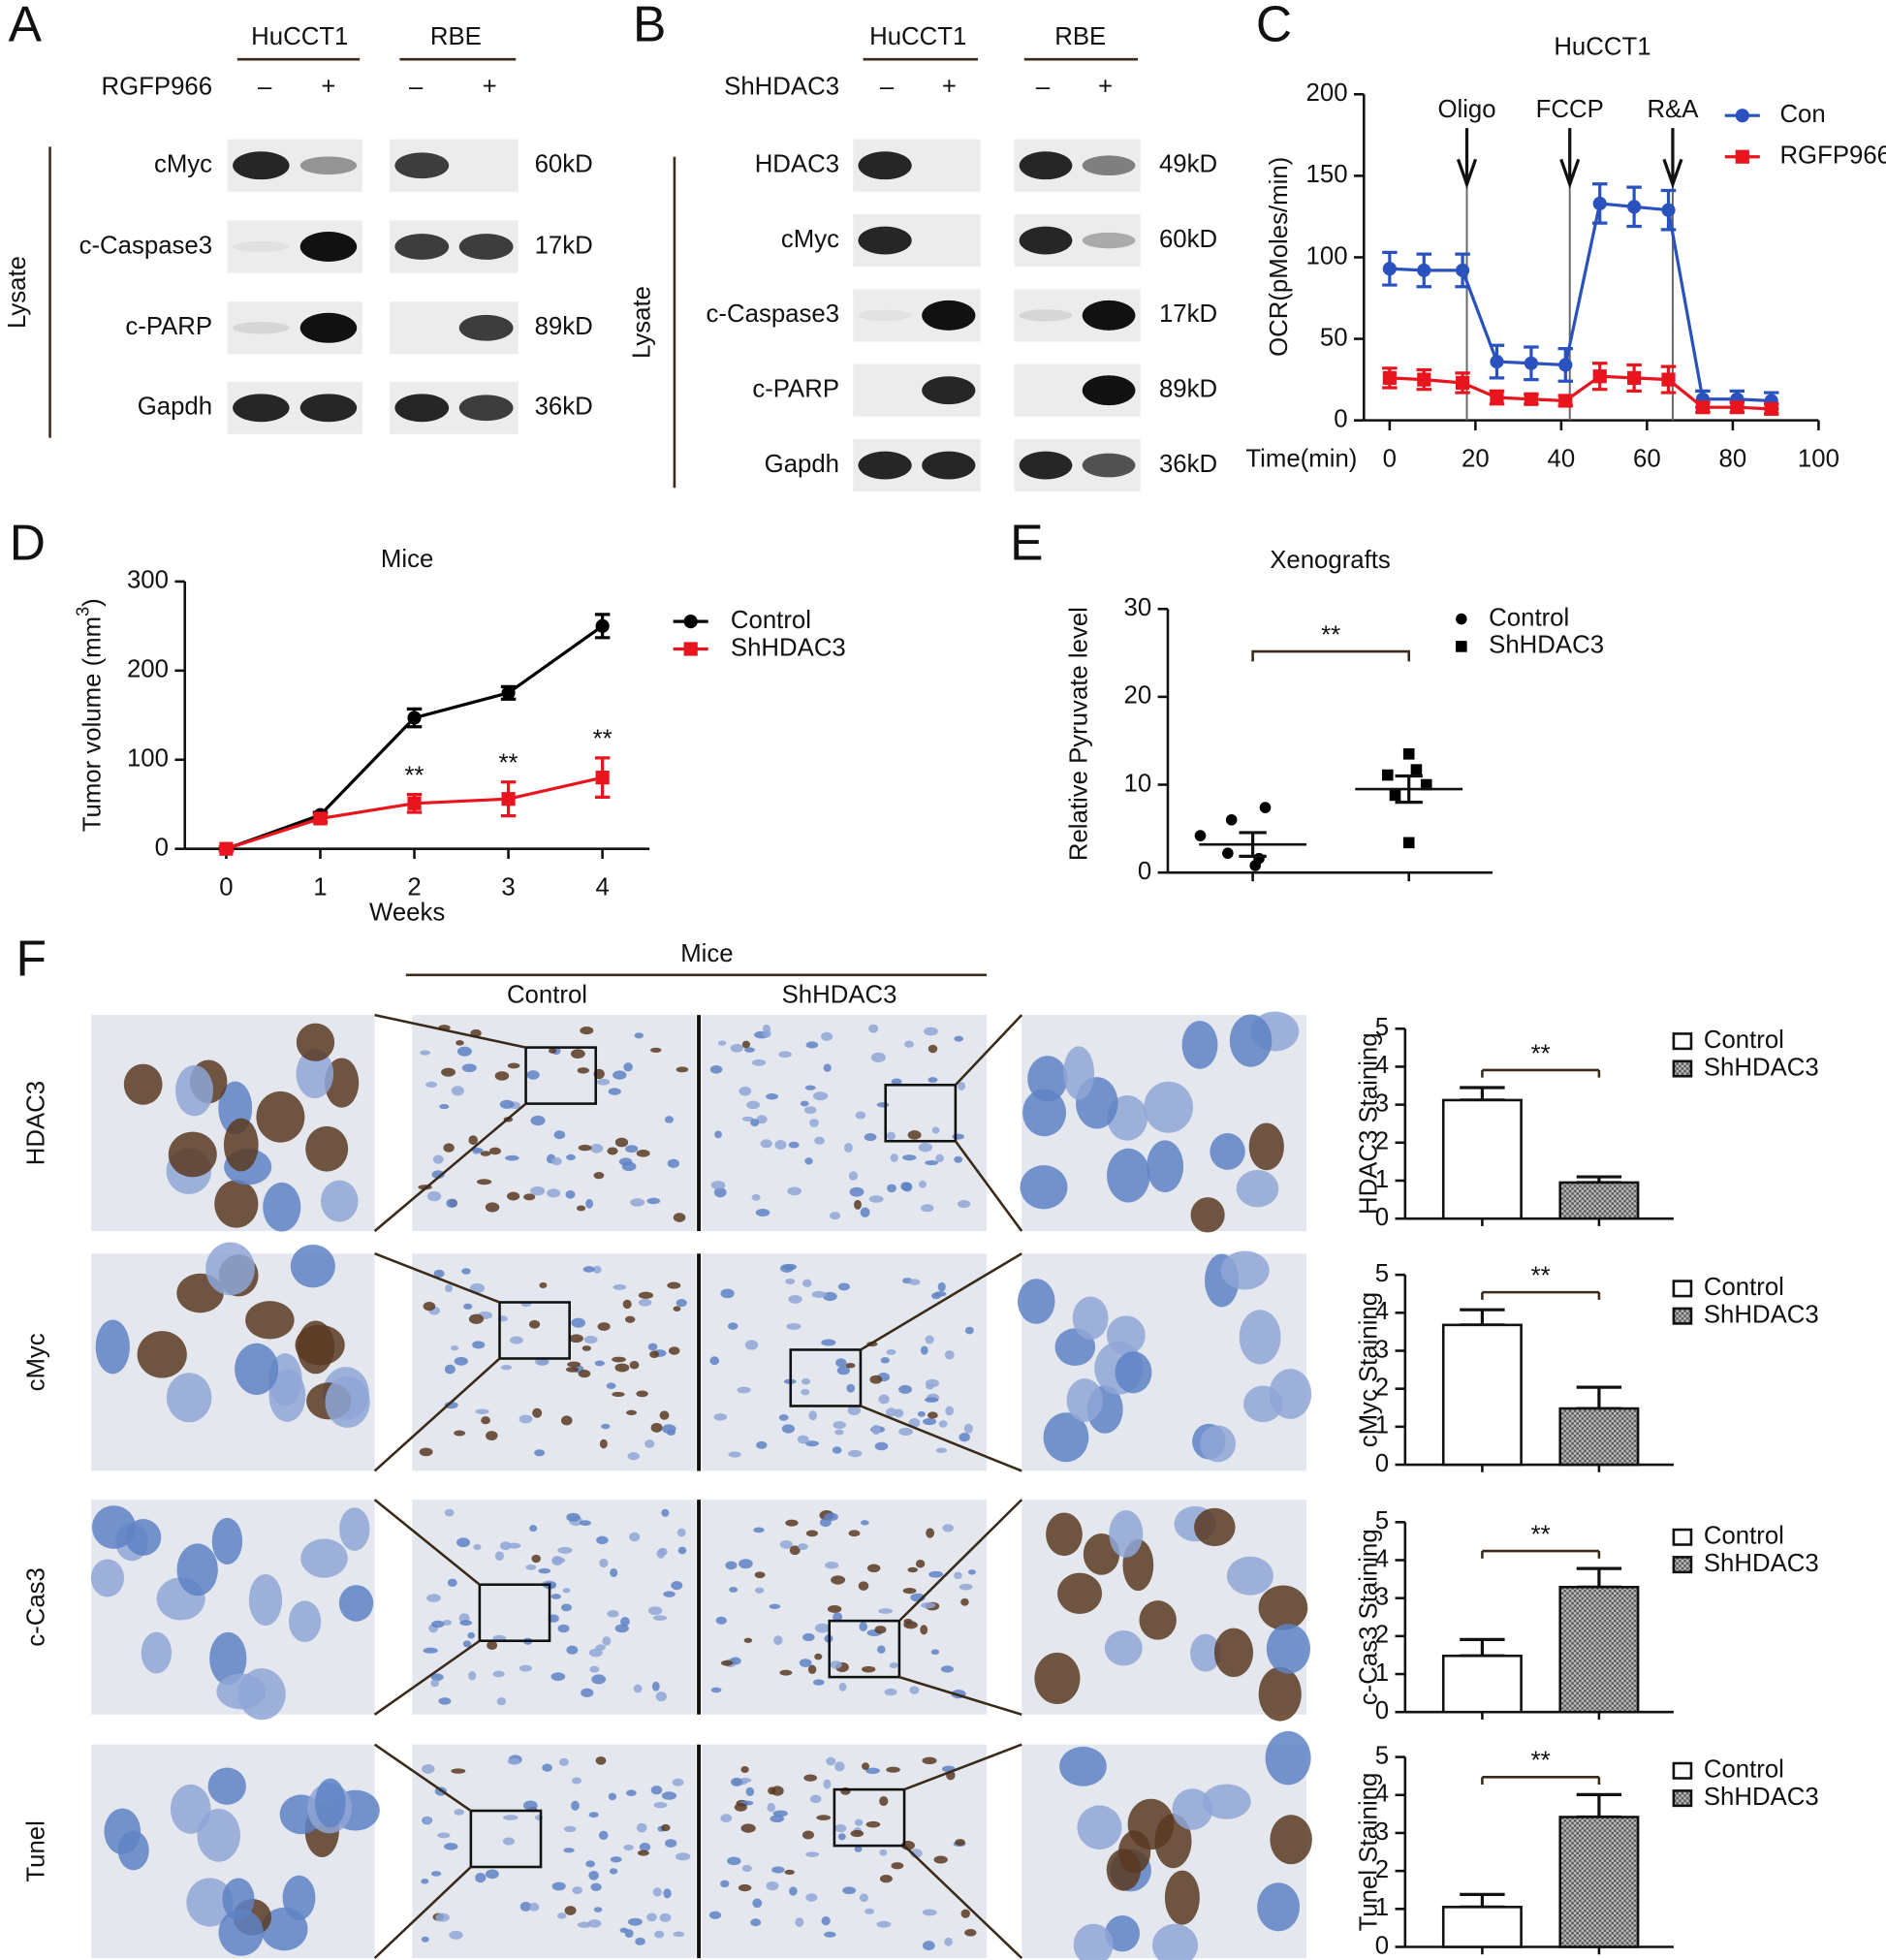 The height and width of the screenshot is (1960, 1886). What do you see at coordinates (1274, 26) in the screenshot?
I see `panel-label: C` at bounding box center [1274, 26].